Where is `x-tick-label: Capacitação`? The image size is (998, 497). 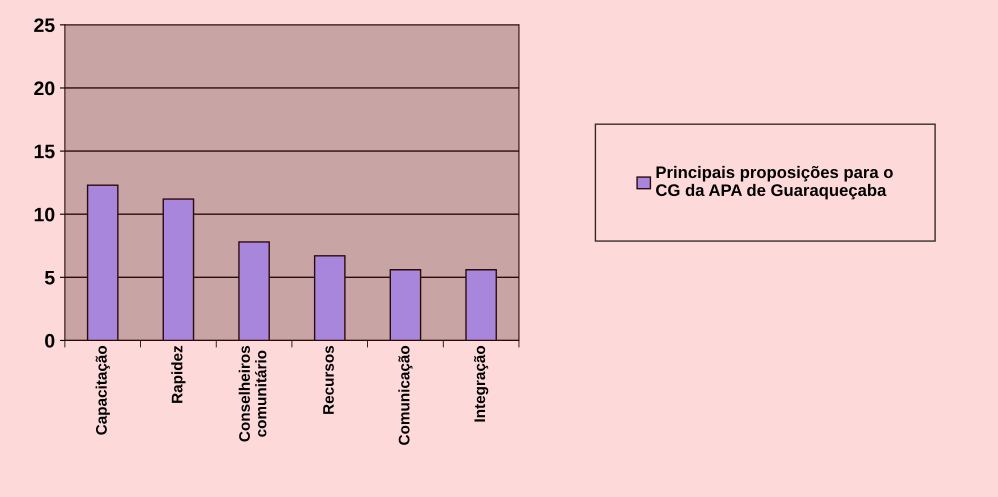 x-tick-label: Capacitação is located at coordinates (103, 390).